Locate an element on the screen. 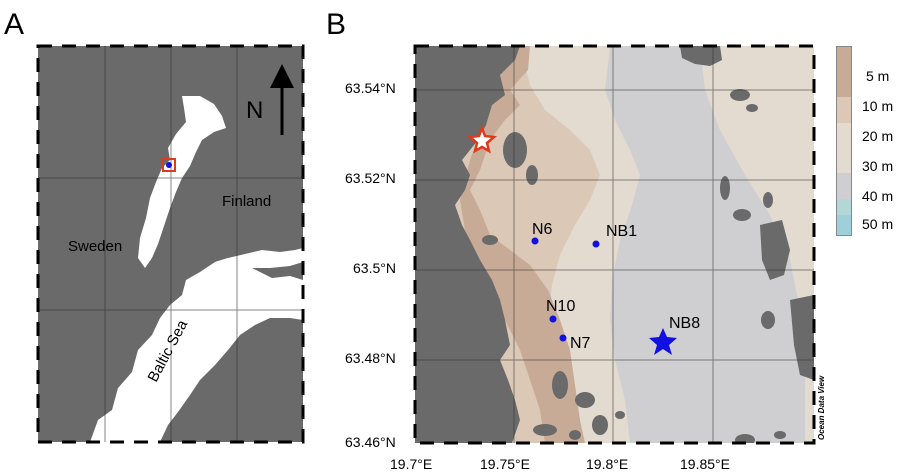 This screenshot has width=909, height=476. lat-tick-5: 63.46°N is located at coordinates (370, 442).